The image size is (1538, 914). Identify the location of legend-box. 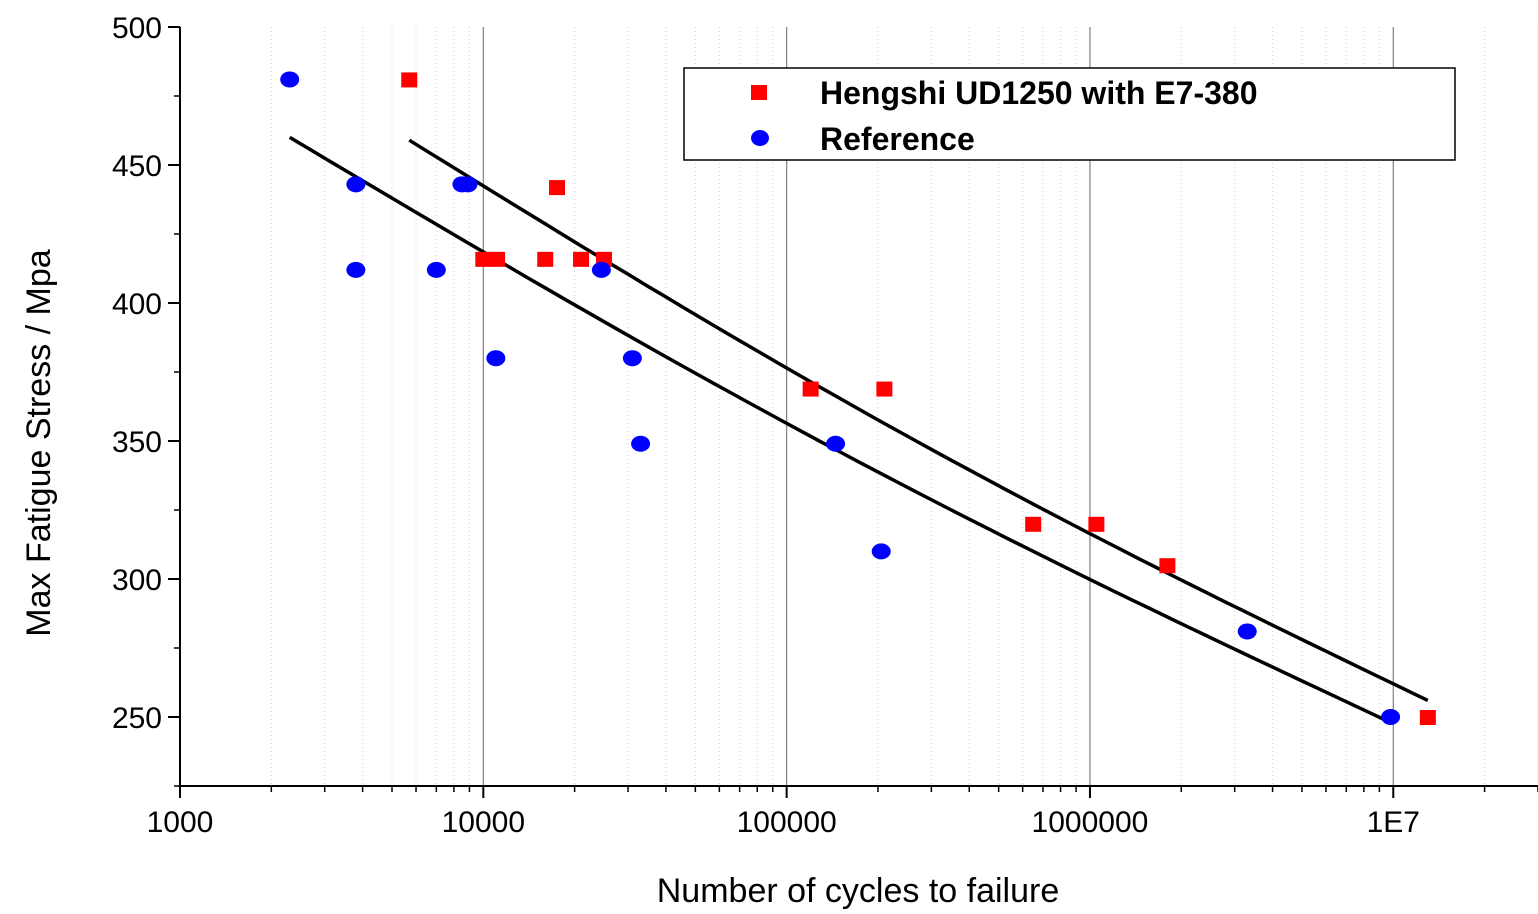
(1069, 114).